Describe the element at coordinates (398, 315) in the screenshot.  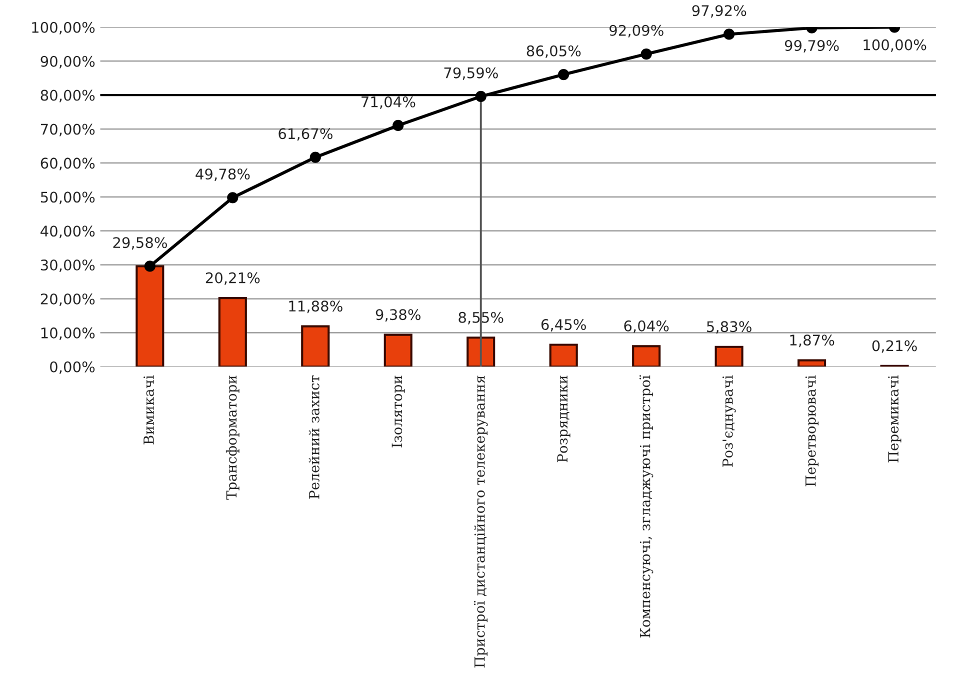
I see `data-label: 9,38%` at that location.